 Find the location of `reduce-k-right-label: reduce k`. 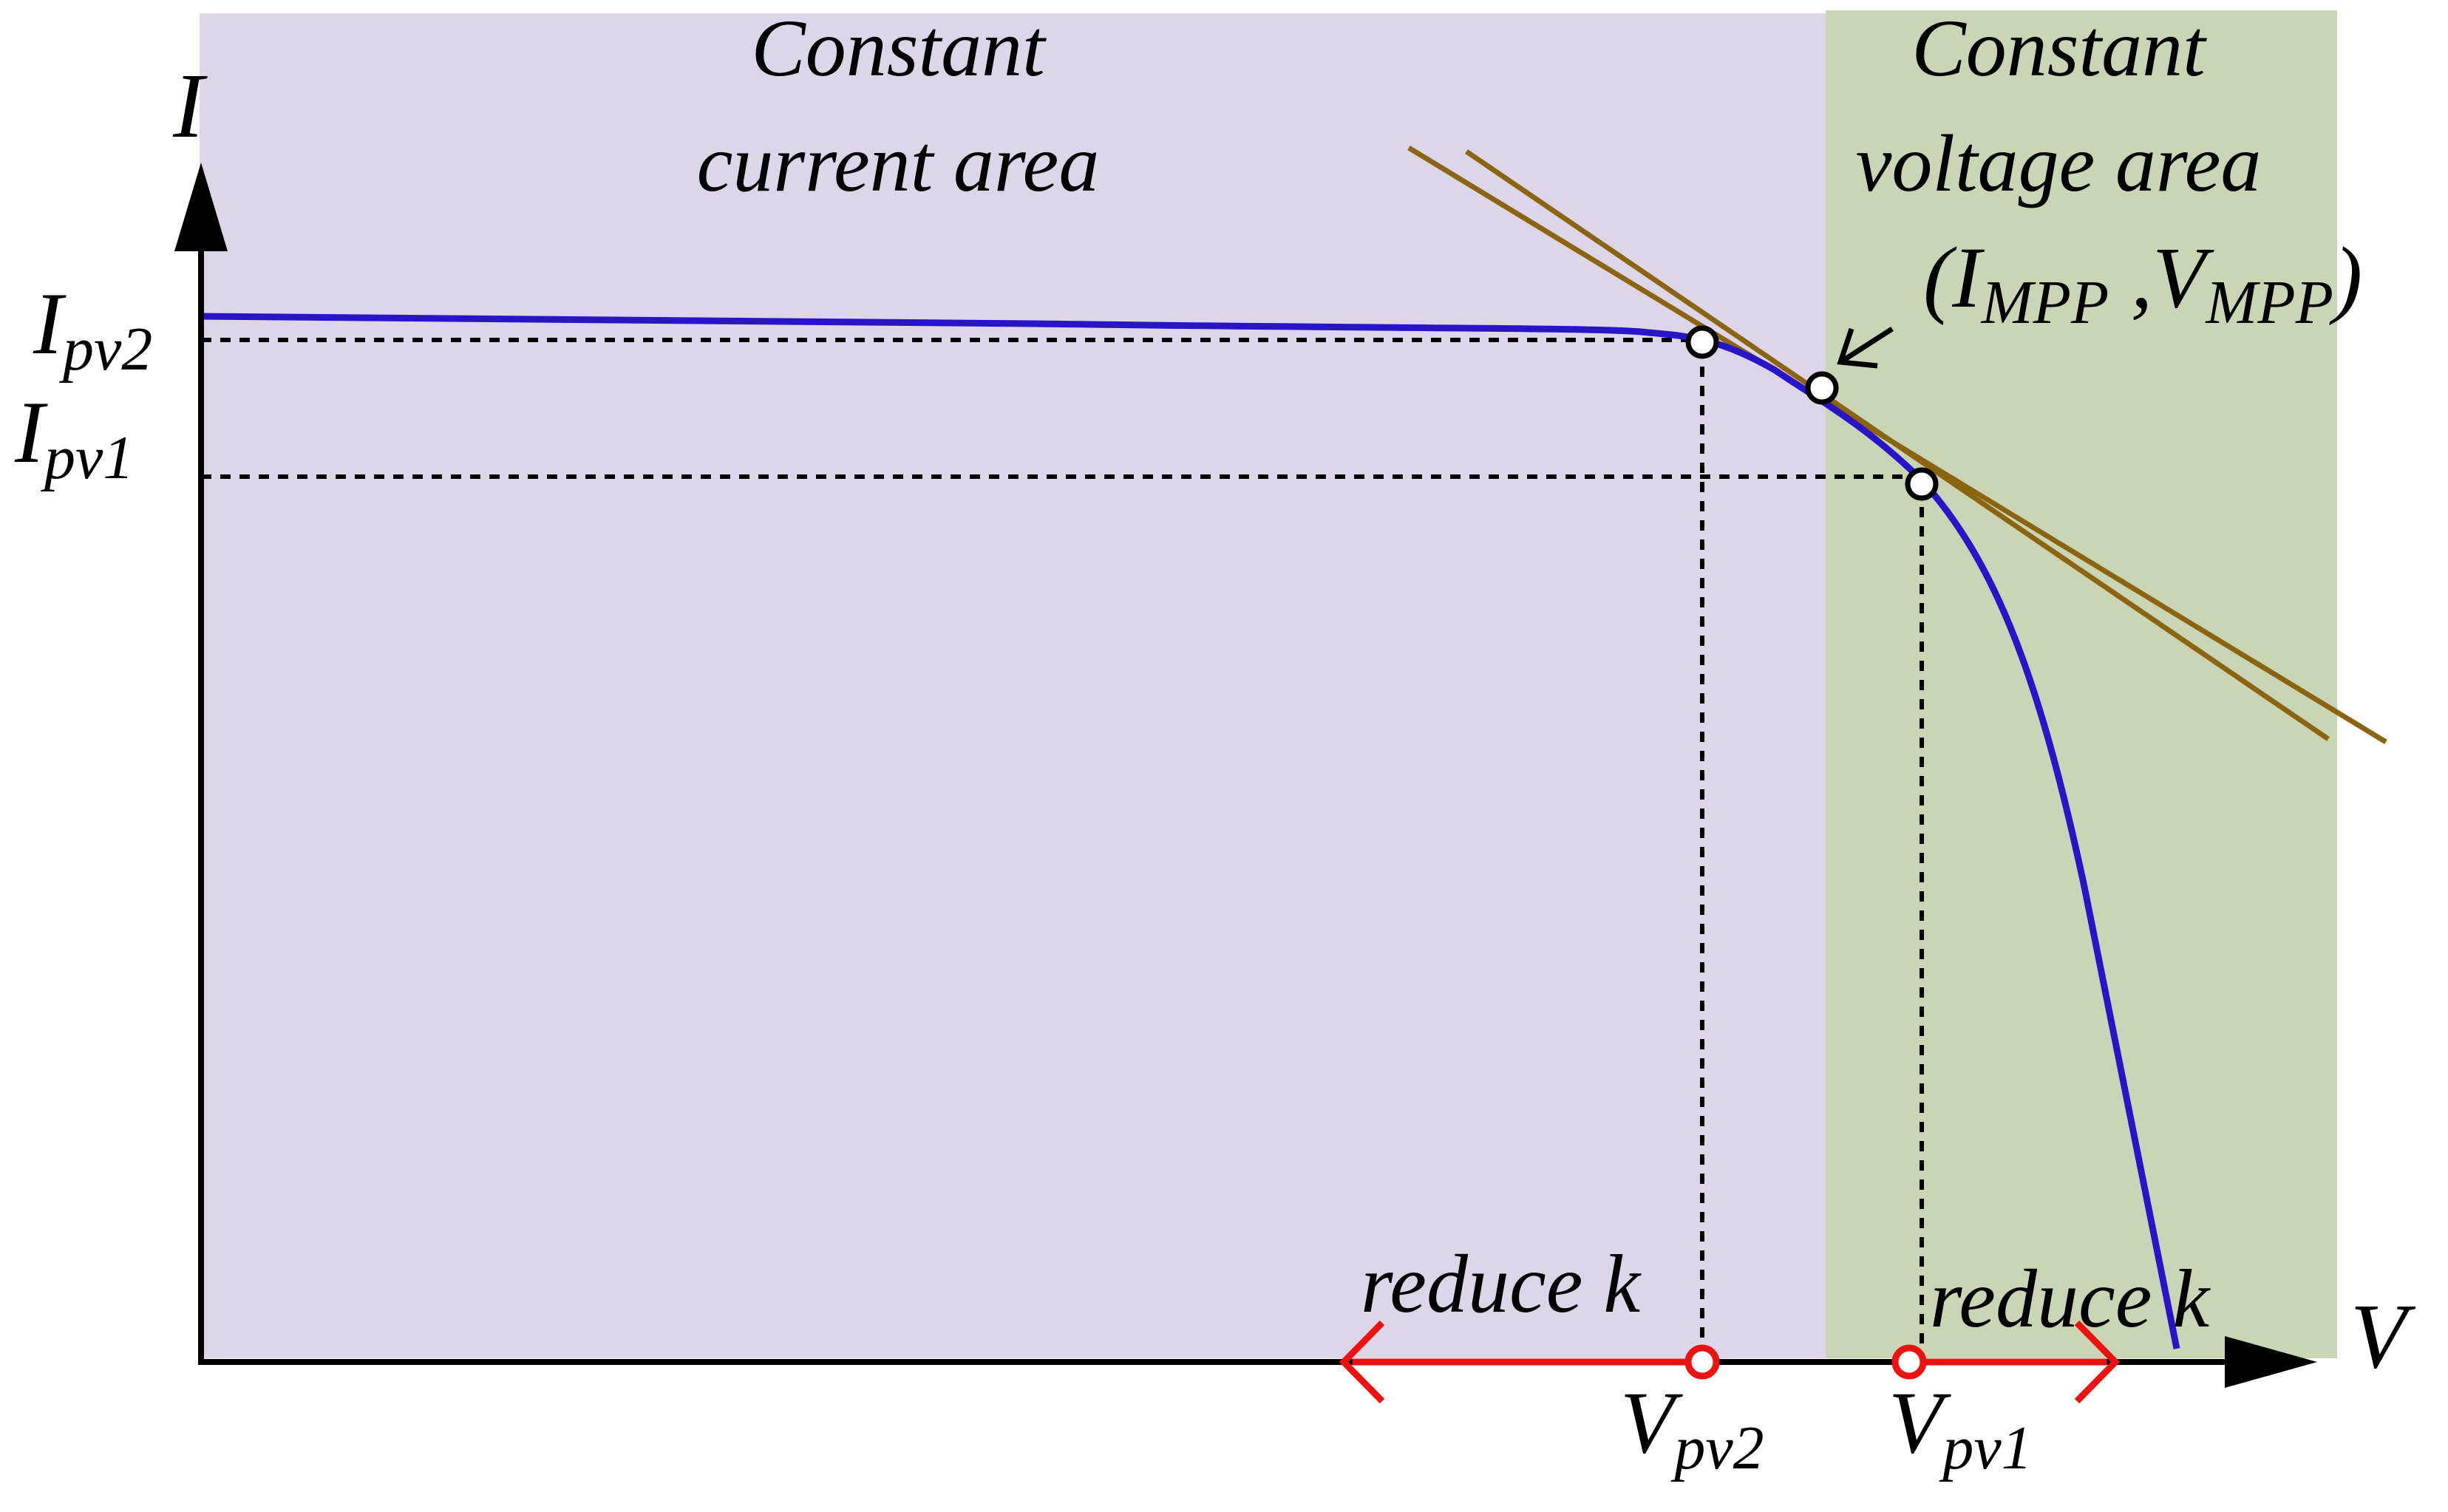

reduce-k-right-label: reduce k is located at coordinates (2070, 1299).